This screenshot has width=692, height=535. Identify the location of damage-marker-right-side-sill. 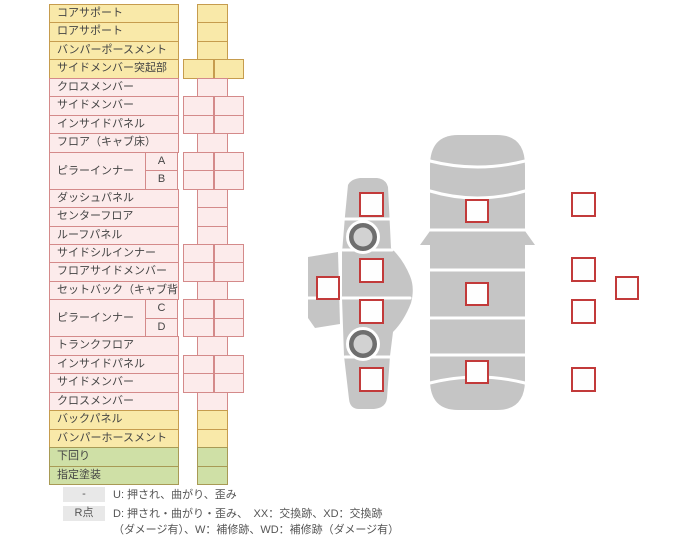
(627, 288).